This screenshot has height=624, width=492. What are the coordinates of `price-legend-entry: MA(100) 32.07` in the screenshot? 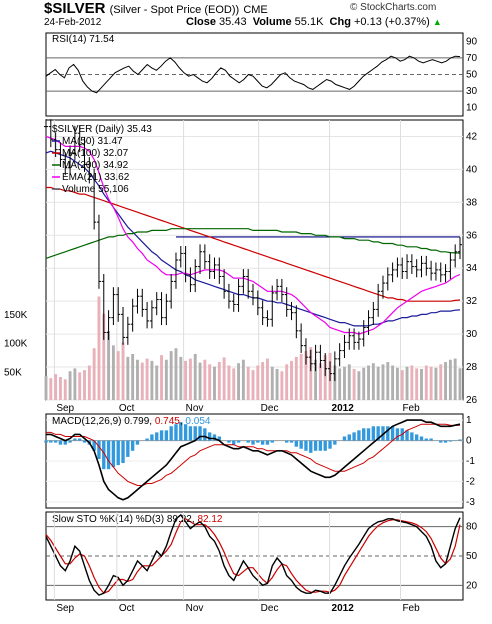 It's located at (95, 153).